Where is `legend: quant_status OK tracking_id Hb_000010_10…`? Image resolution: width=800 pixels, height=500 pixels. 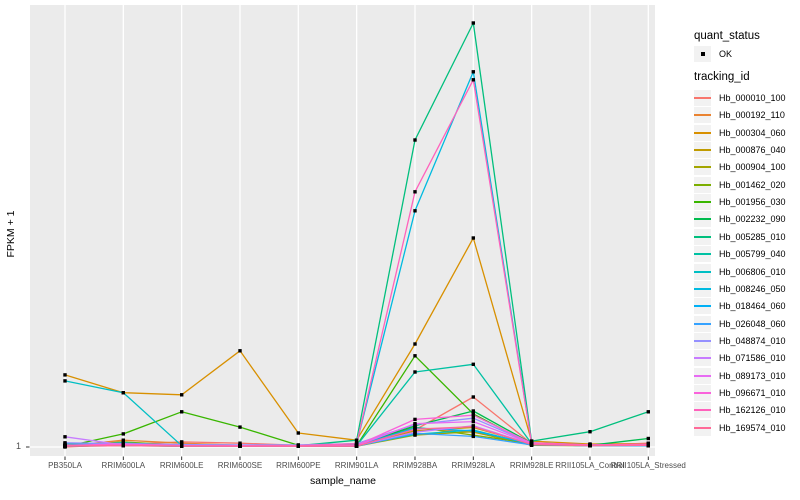
legend: quant_status OK tracking_id Hb_000010_10… is located at coordinates (745, 250).